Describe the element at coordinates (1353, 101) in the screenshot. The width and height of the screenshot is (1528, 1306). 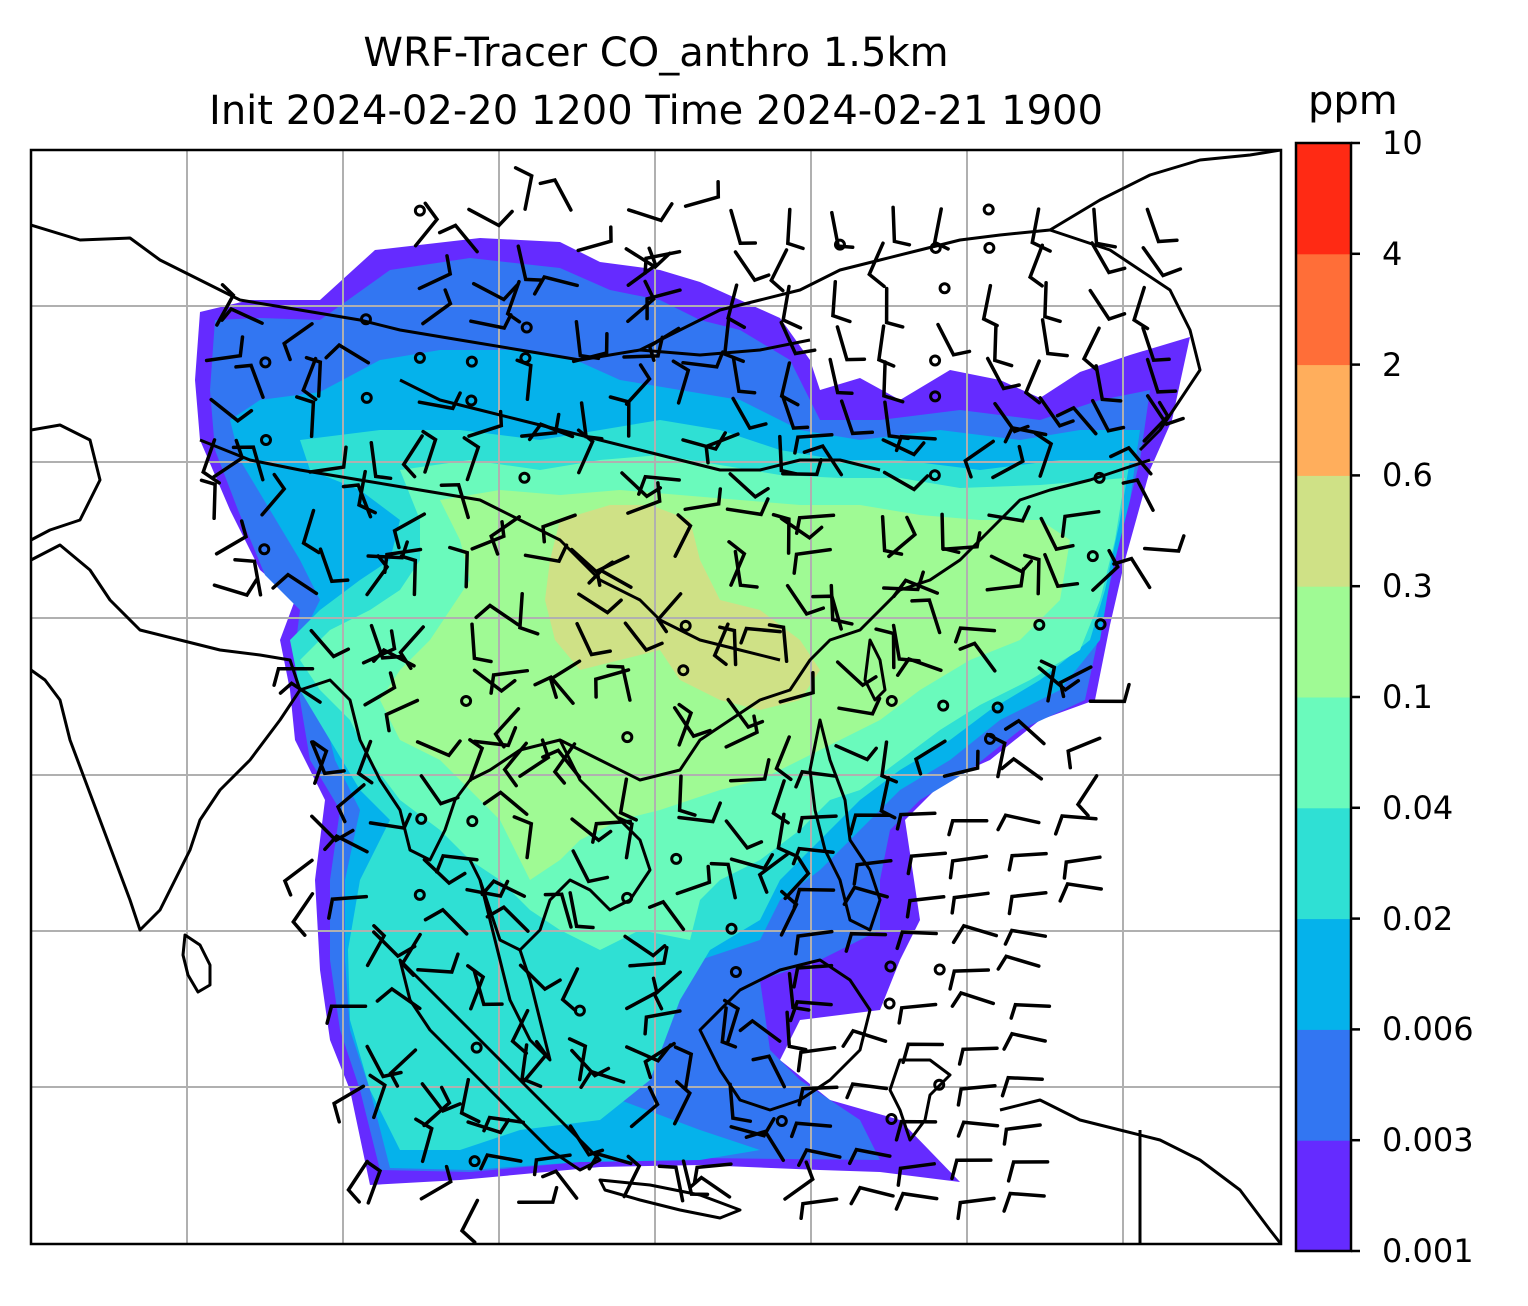
I see `colorbar-unit: ppm` at that location.